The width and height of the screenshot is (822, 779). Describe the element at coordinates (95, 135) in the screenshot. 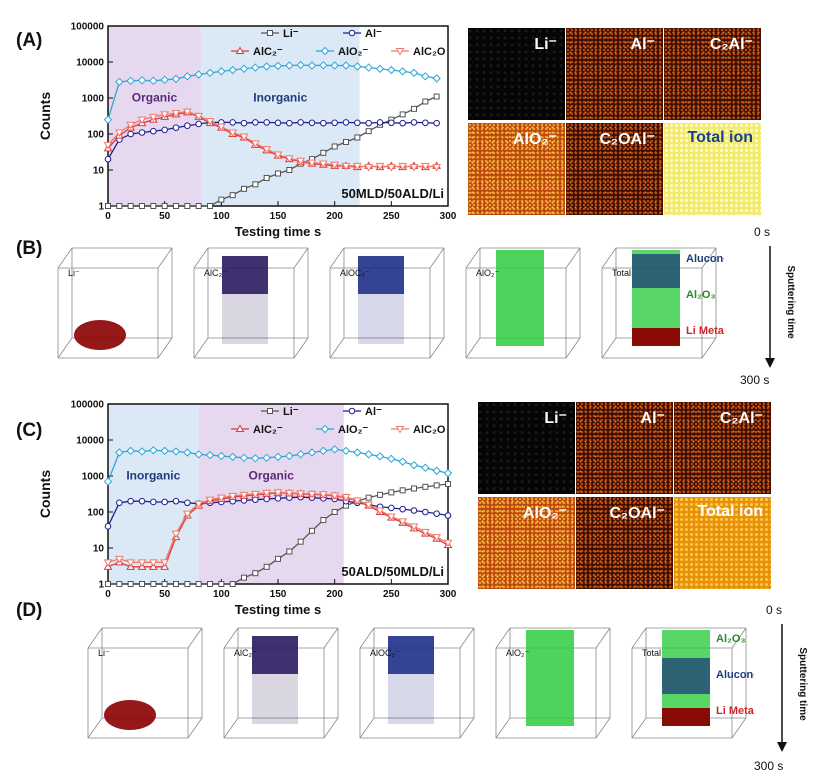

I see `y-tick-label: 100` at that location.